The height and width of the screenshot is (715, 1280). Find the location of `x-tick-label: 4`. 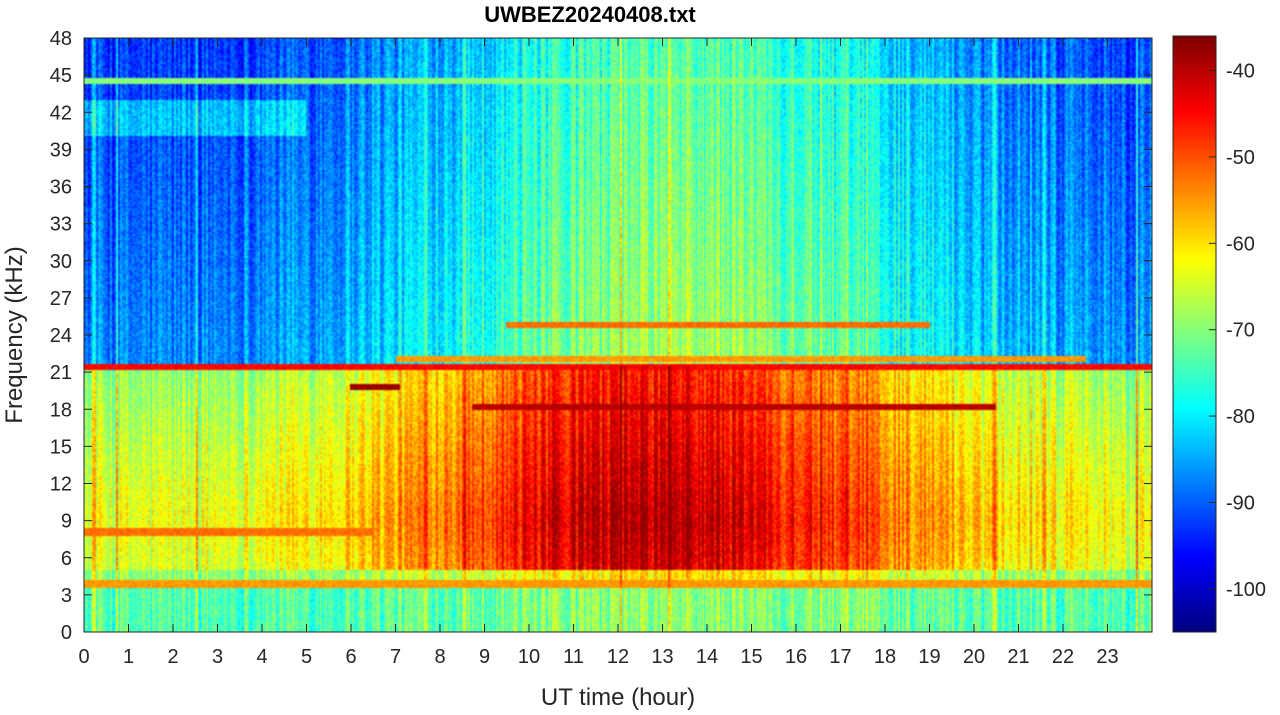

x-tick-label: 4 is located at coordinates (261, 657).